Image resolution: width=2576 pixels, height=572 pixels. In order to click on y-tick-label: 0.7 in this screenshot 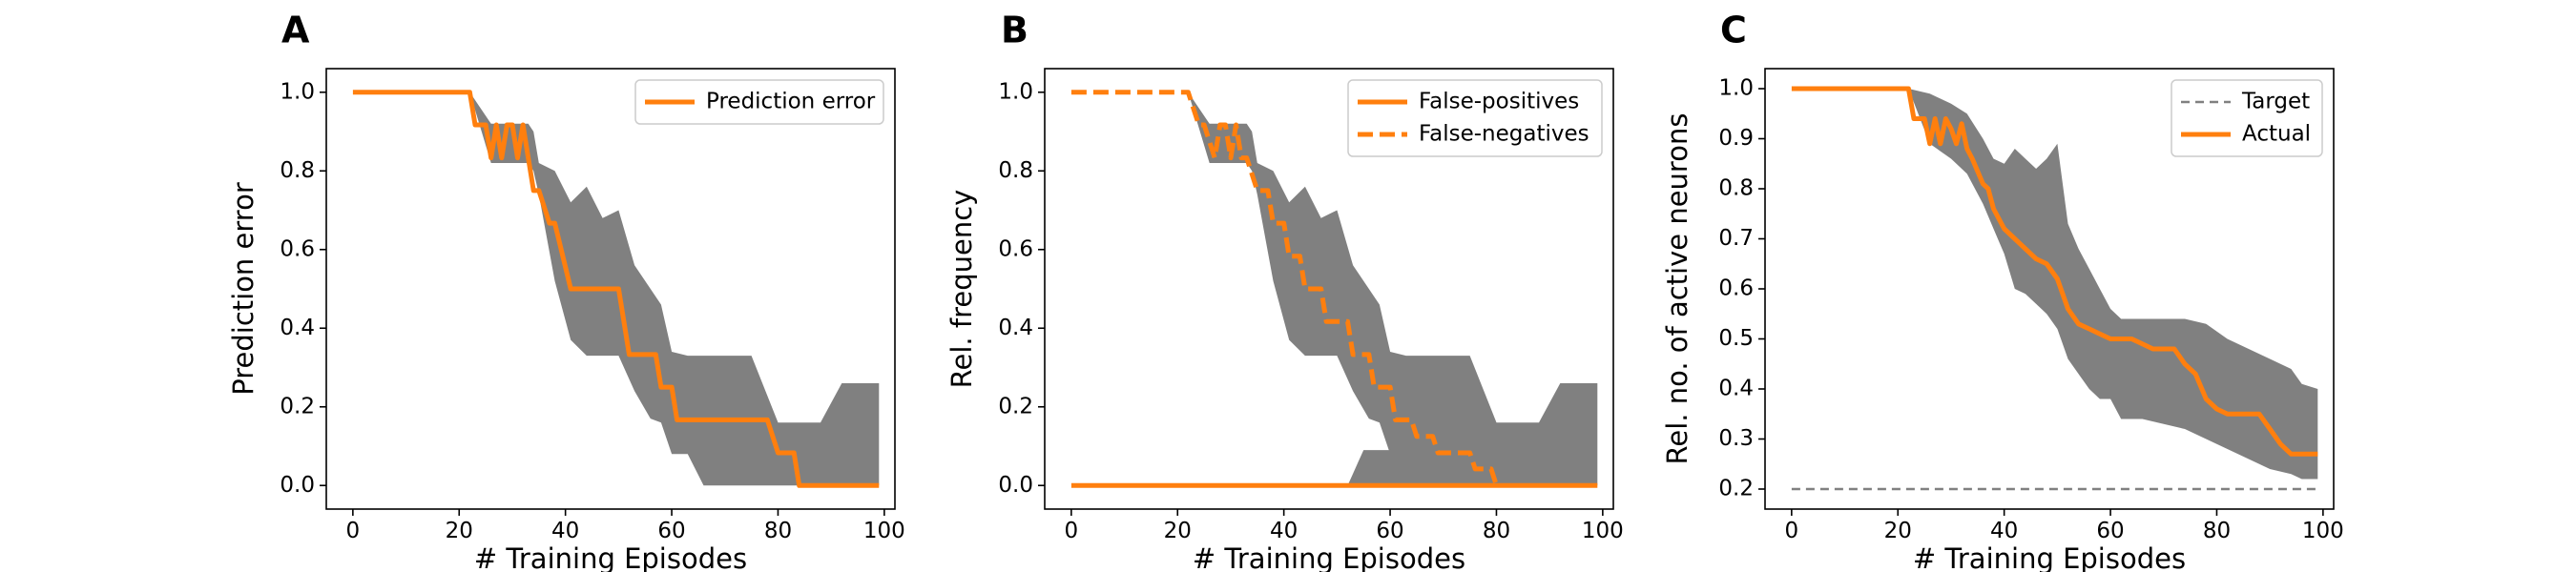, I will do `click(1736, 238)`.